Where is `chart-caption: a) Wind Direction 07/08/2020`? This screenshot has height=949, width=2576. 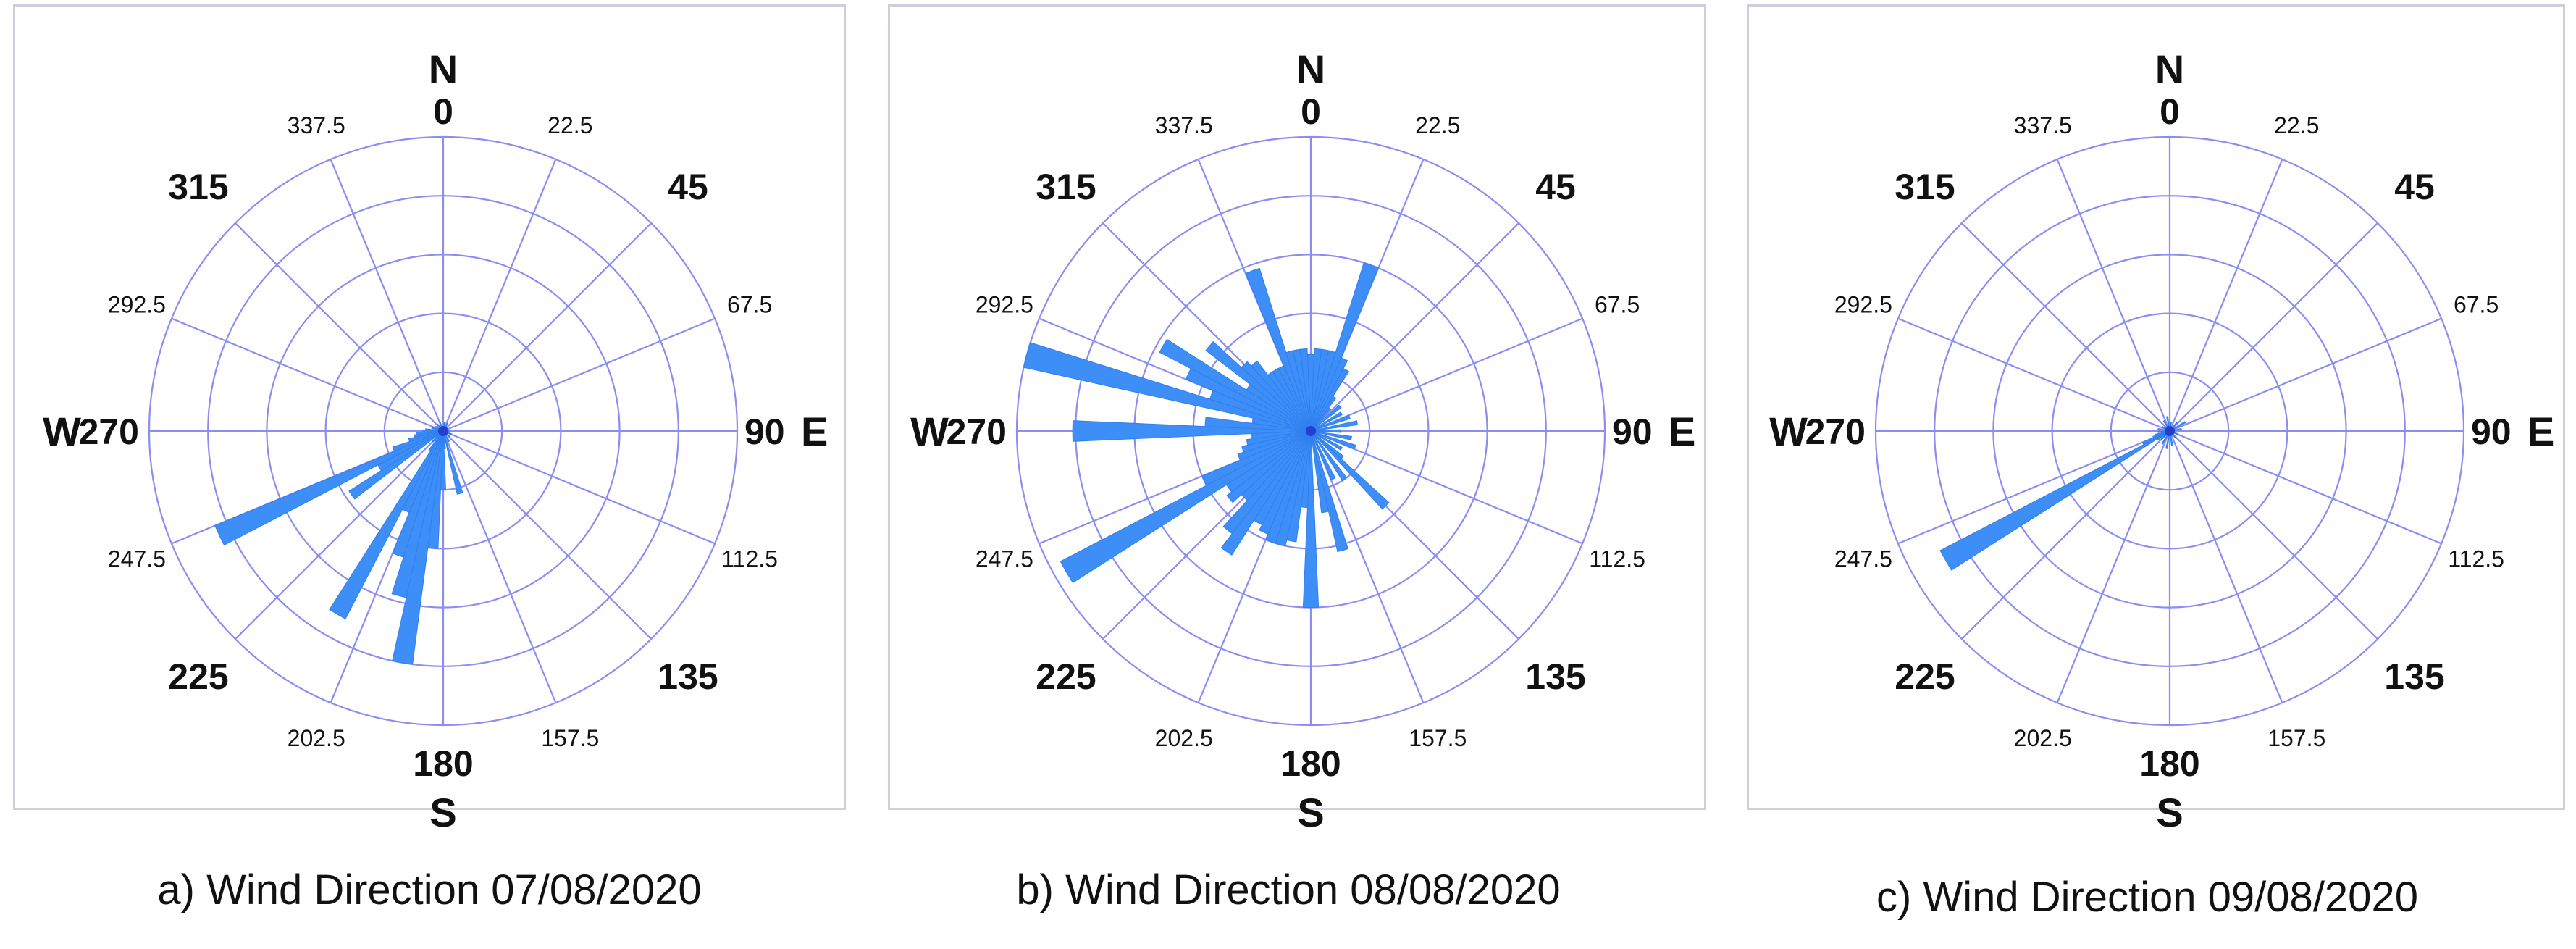
chart-caption: a) Wind Direction 07/08/2020 is located at coordinates (429, 890).